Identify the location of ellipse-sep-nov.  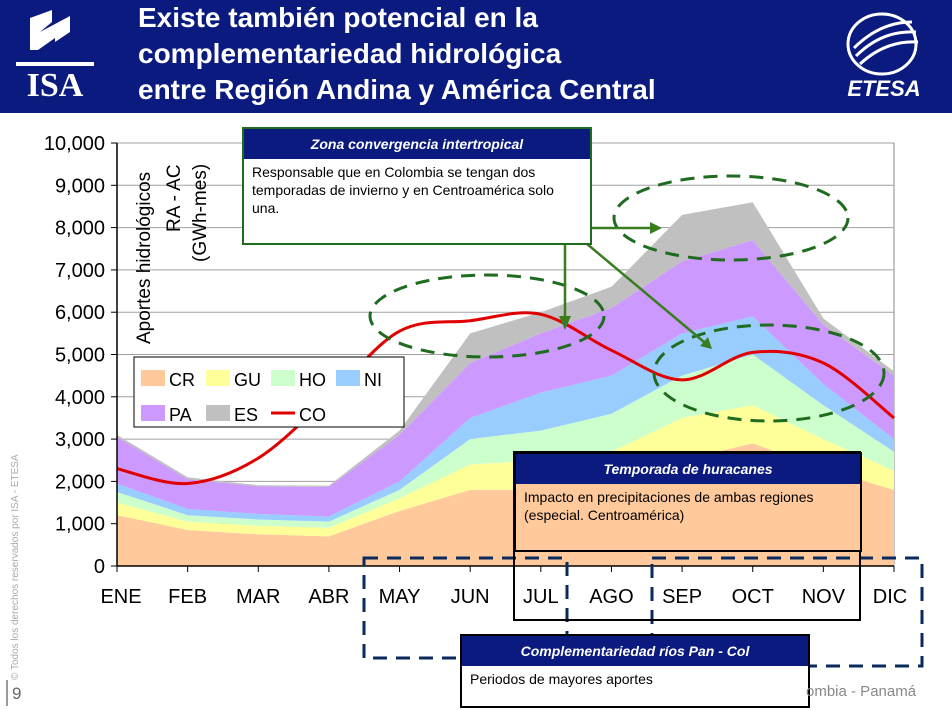
(769, 373).